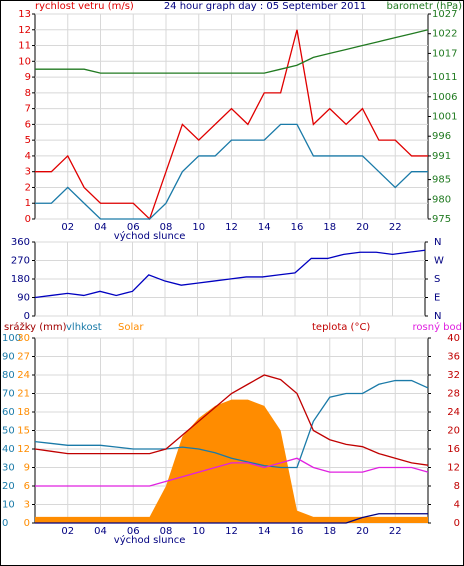 The height and width of the screenshot is (566, 464). I want to click on y-tick-label: 40, so click(453, 338).